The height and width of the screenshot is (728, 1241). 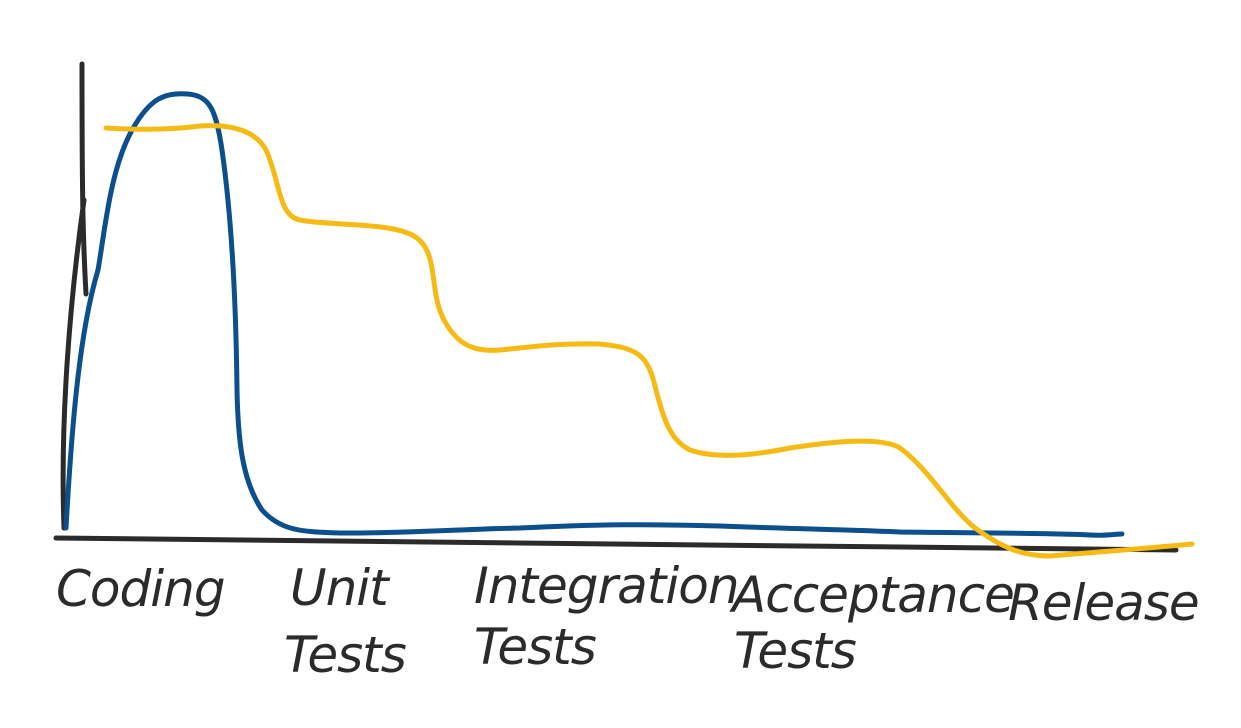 I want to click on y-axis, so click(x=74, y=296).